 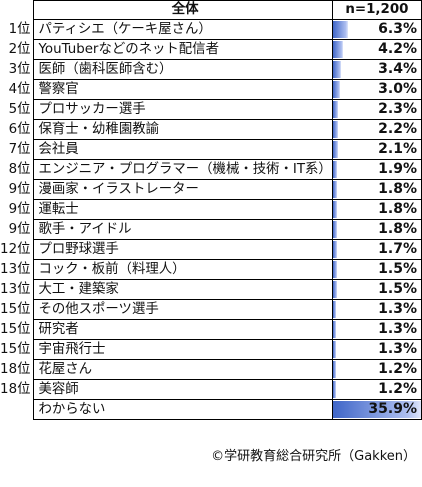 What do you see at coordinates (376, 69) in the screenshot?
I see `value-cell: 3.4%` at bounding box center [376, 69].